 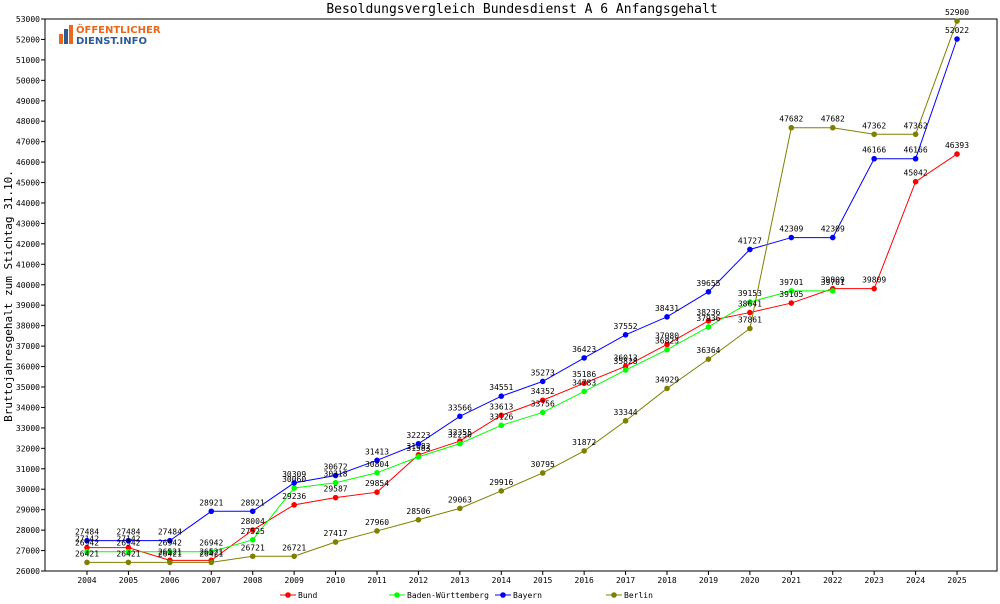 What do you see at coordinates (294, 580) in the screenshot?
I see `x-tick-label: 2009` at bounding box center [294, 580].